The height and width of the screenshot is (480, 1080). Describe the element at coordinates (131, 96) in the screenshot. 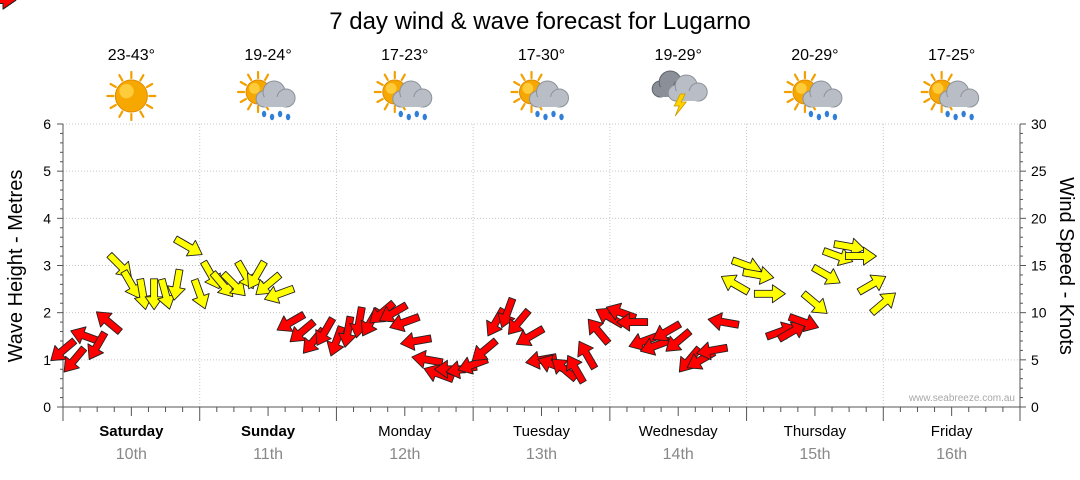

I see `sunny-icon` at that location.